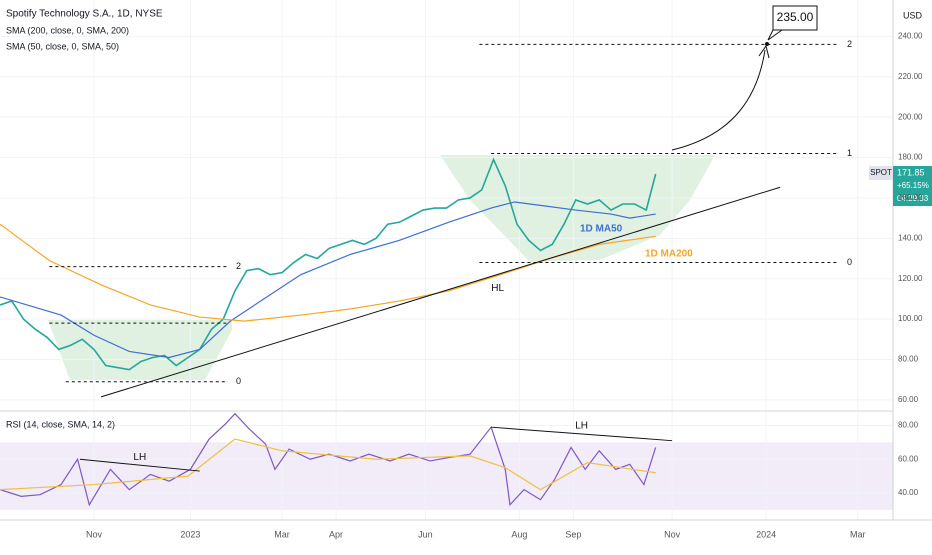 Image resolution: width=932 pixels, height=555 pixels. I want to click on countdown: 04:29:33, so click(913, 198).